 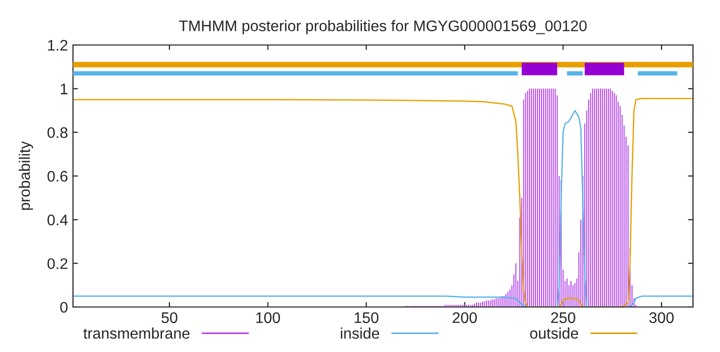 What do you see at coordinates (58, 45) in the screenshot?
I see `y-tick-label: 1.2` at bounding box center [58, 45].